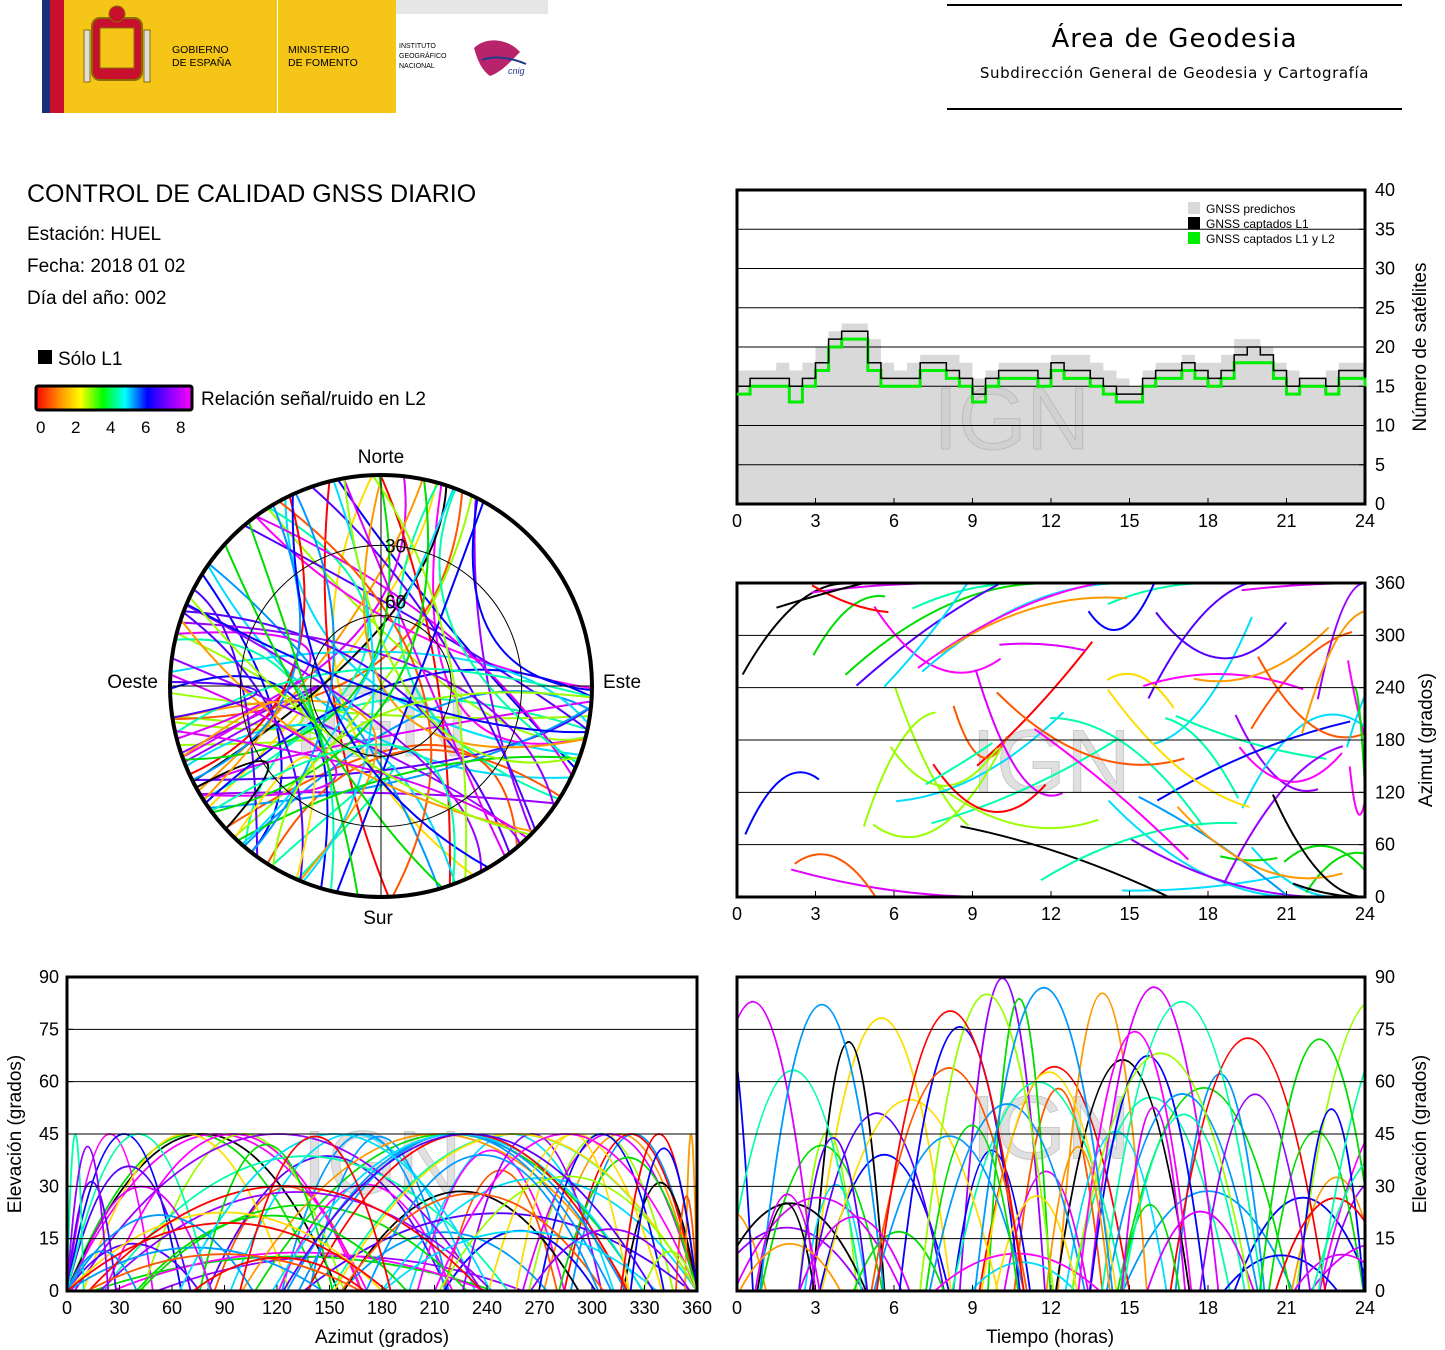 This screenshot has height=1350, width=1445. I want to click on x-tick-label: 9, so click(972, 914).